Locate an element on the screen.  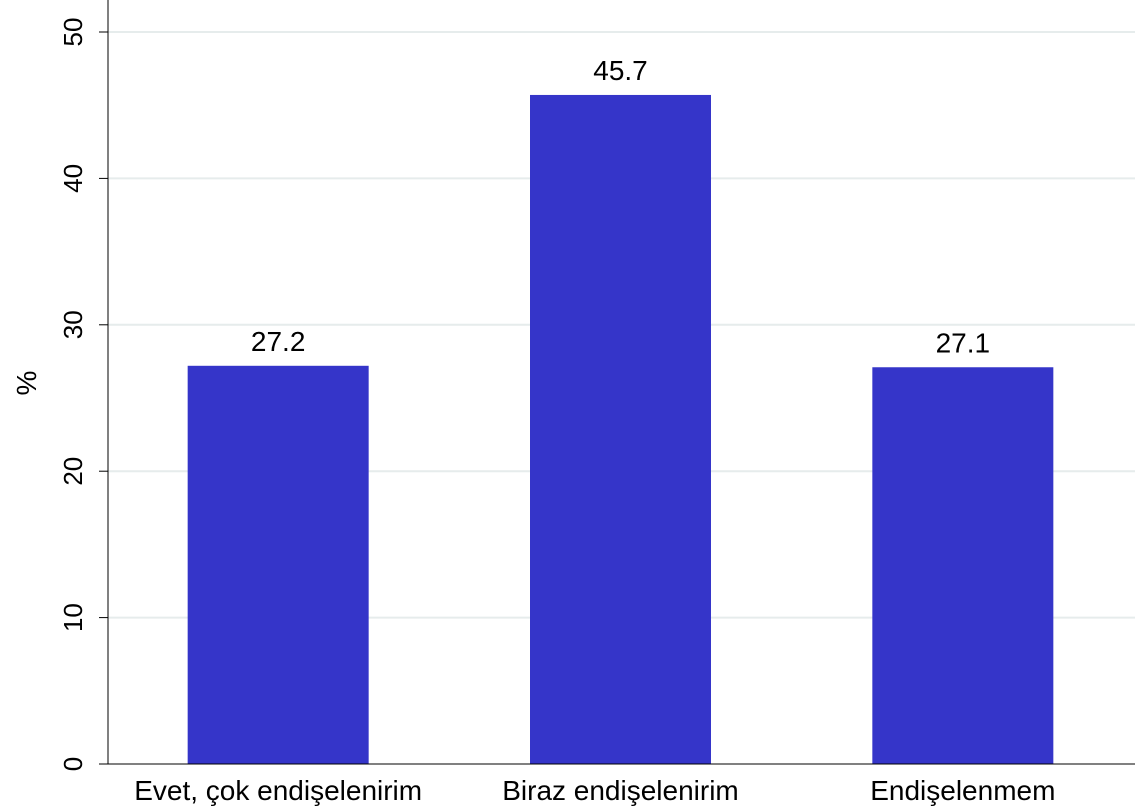
x-category-label: Biraz endişelenirim is located at coordinates (620, 790).